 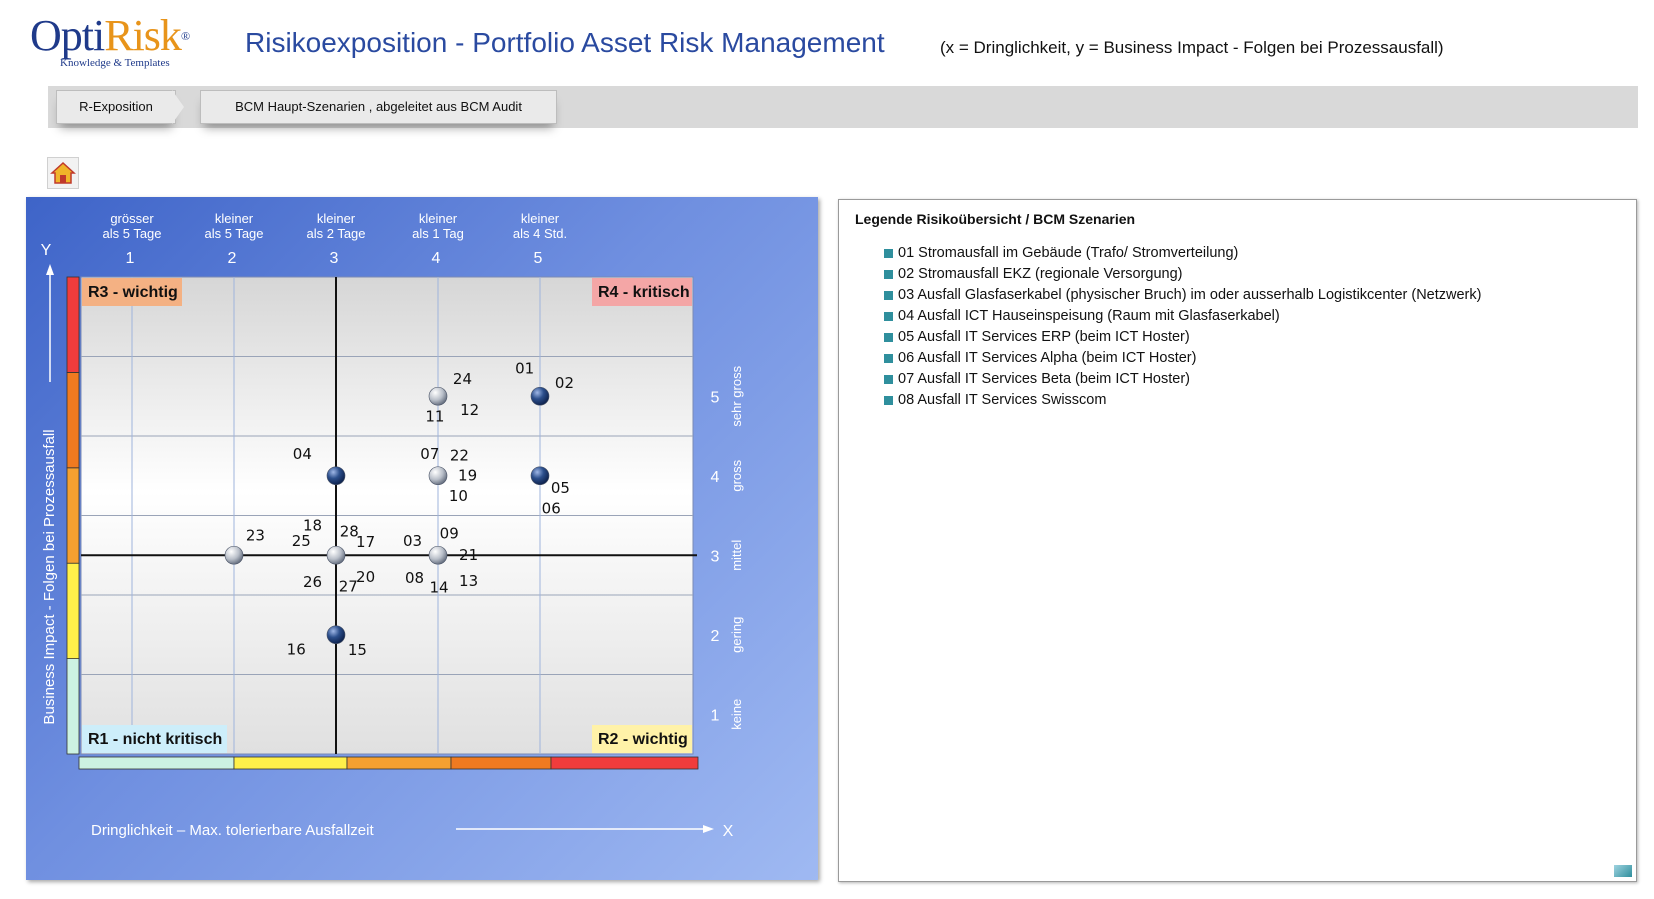 I want to click on y-axis-letter: Y, so click(x=46, y=250).